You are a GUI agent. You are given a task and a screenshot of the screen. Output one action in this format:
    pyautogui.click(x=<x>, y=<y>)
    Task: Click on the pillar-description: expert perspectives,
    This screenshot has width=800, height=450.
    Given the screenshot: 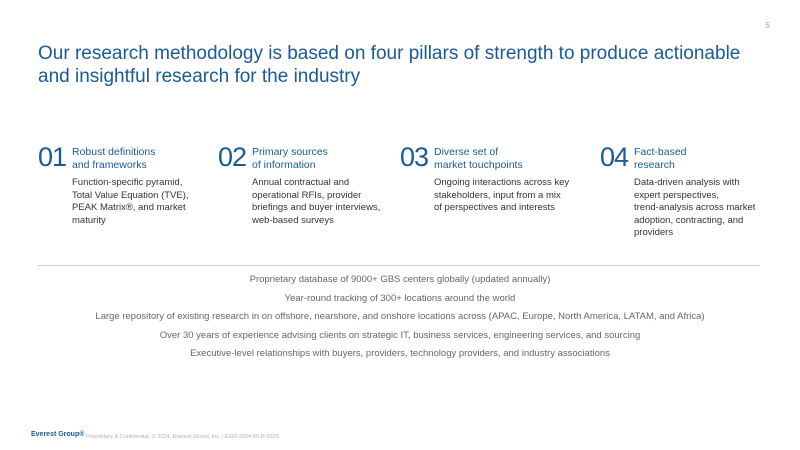 What is the action you would take?
    pyautogui.click(x=677, y=195)
    